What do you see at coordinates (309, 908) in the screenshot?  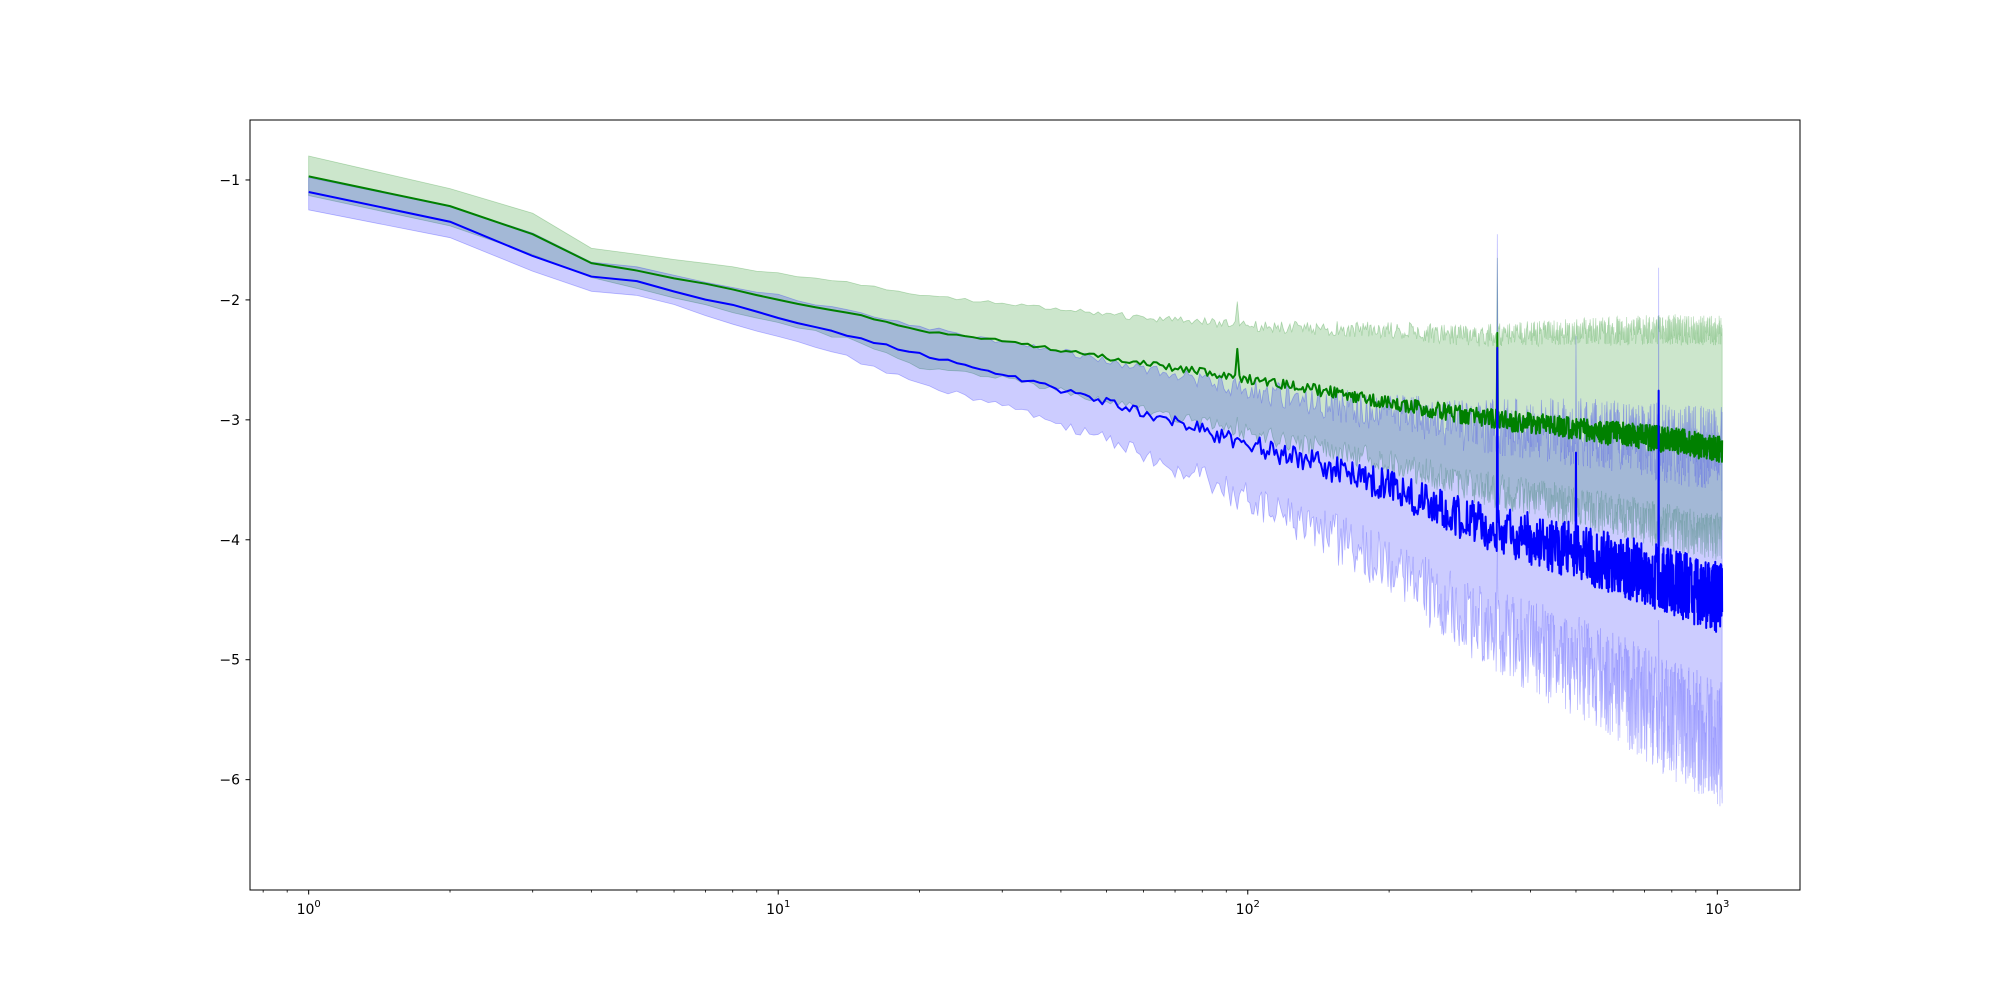 I see `x-tick-label: 10⁰` at bounding box center [309, 908].